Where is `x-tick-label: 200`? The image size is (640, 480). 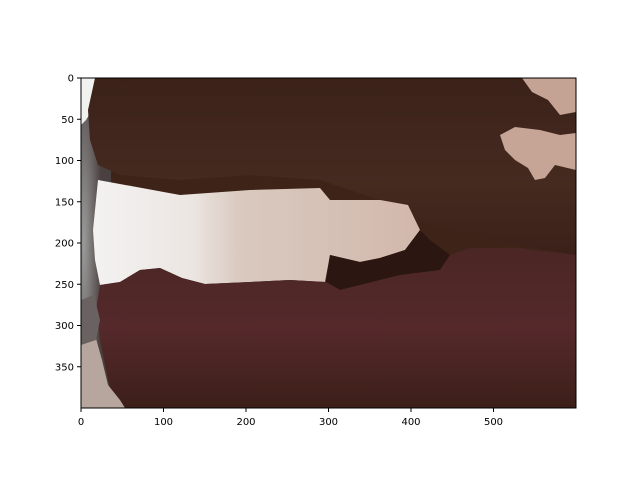
x-tick-label: 200 is located at coordinates (245, 422).